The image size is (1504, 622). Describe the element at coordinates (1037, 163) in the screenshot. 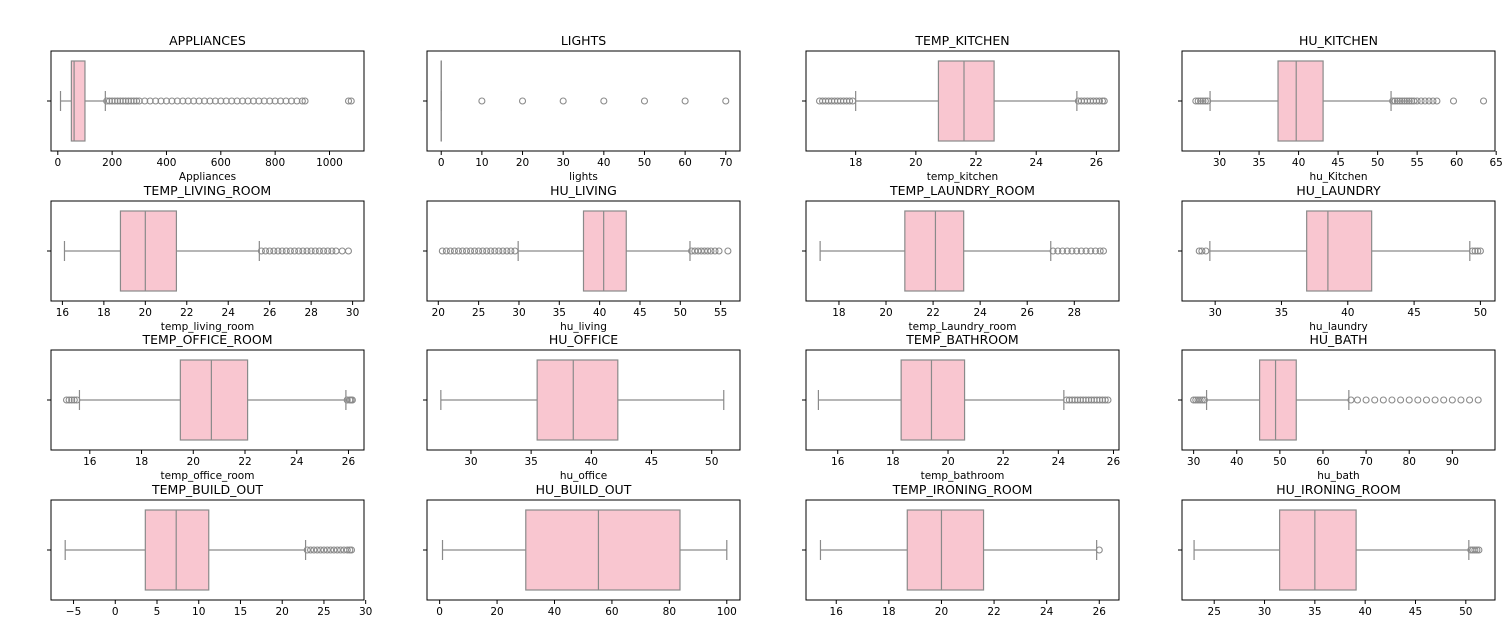

I see `x-tick-label: 24` at that location.